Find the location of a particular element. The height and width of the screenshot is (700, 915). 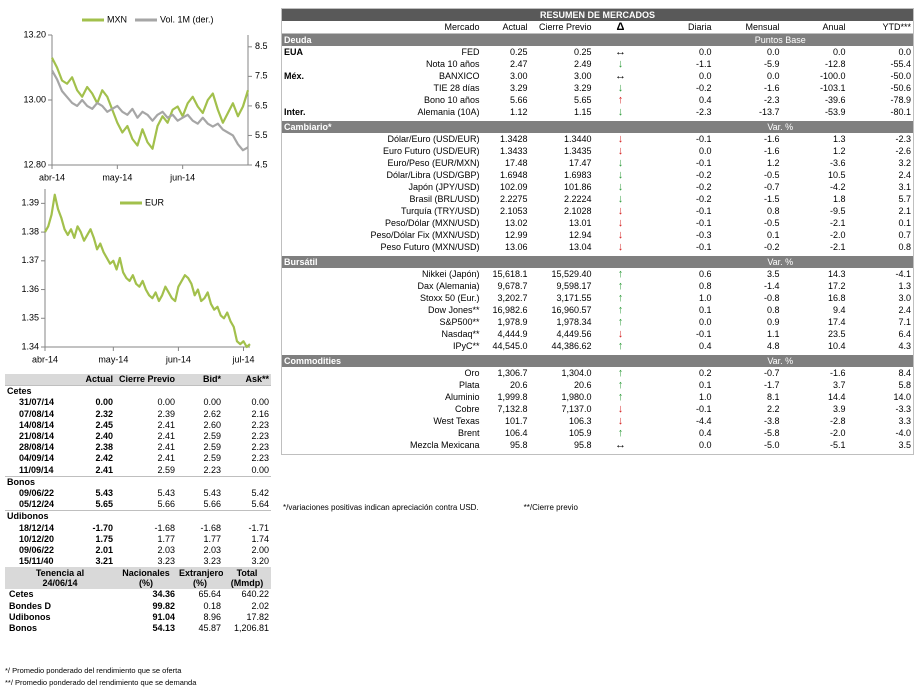

row-label: 14/08/14 is located at coordinates (37, 424).